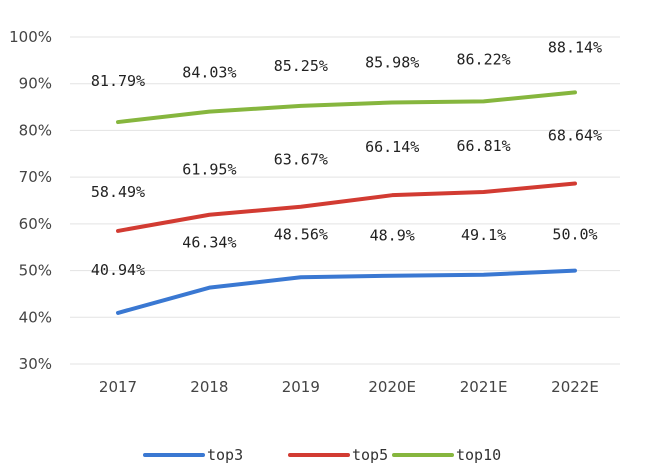  Describe the element at coordinates (575, 387) in the screenshot. I see `x-tick-label: 2022E` at that location.